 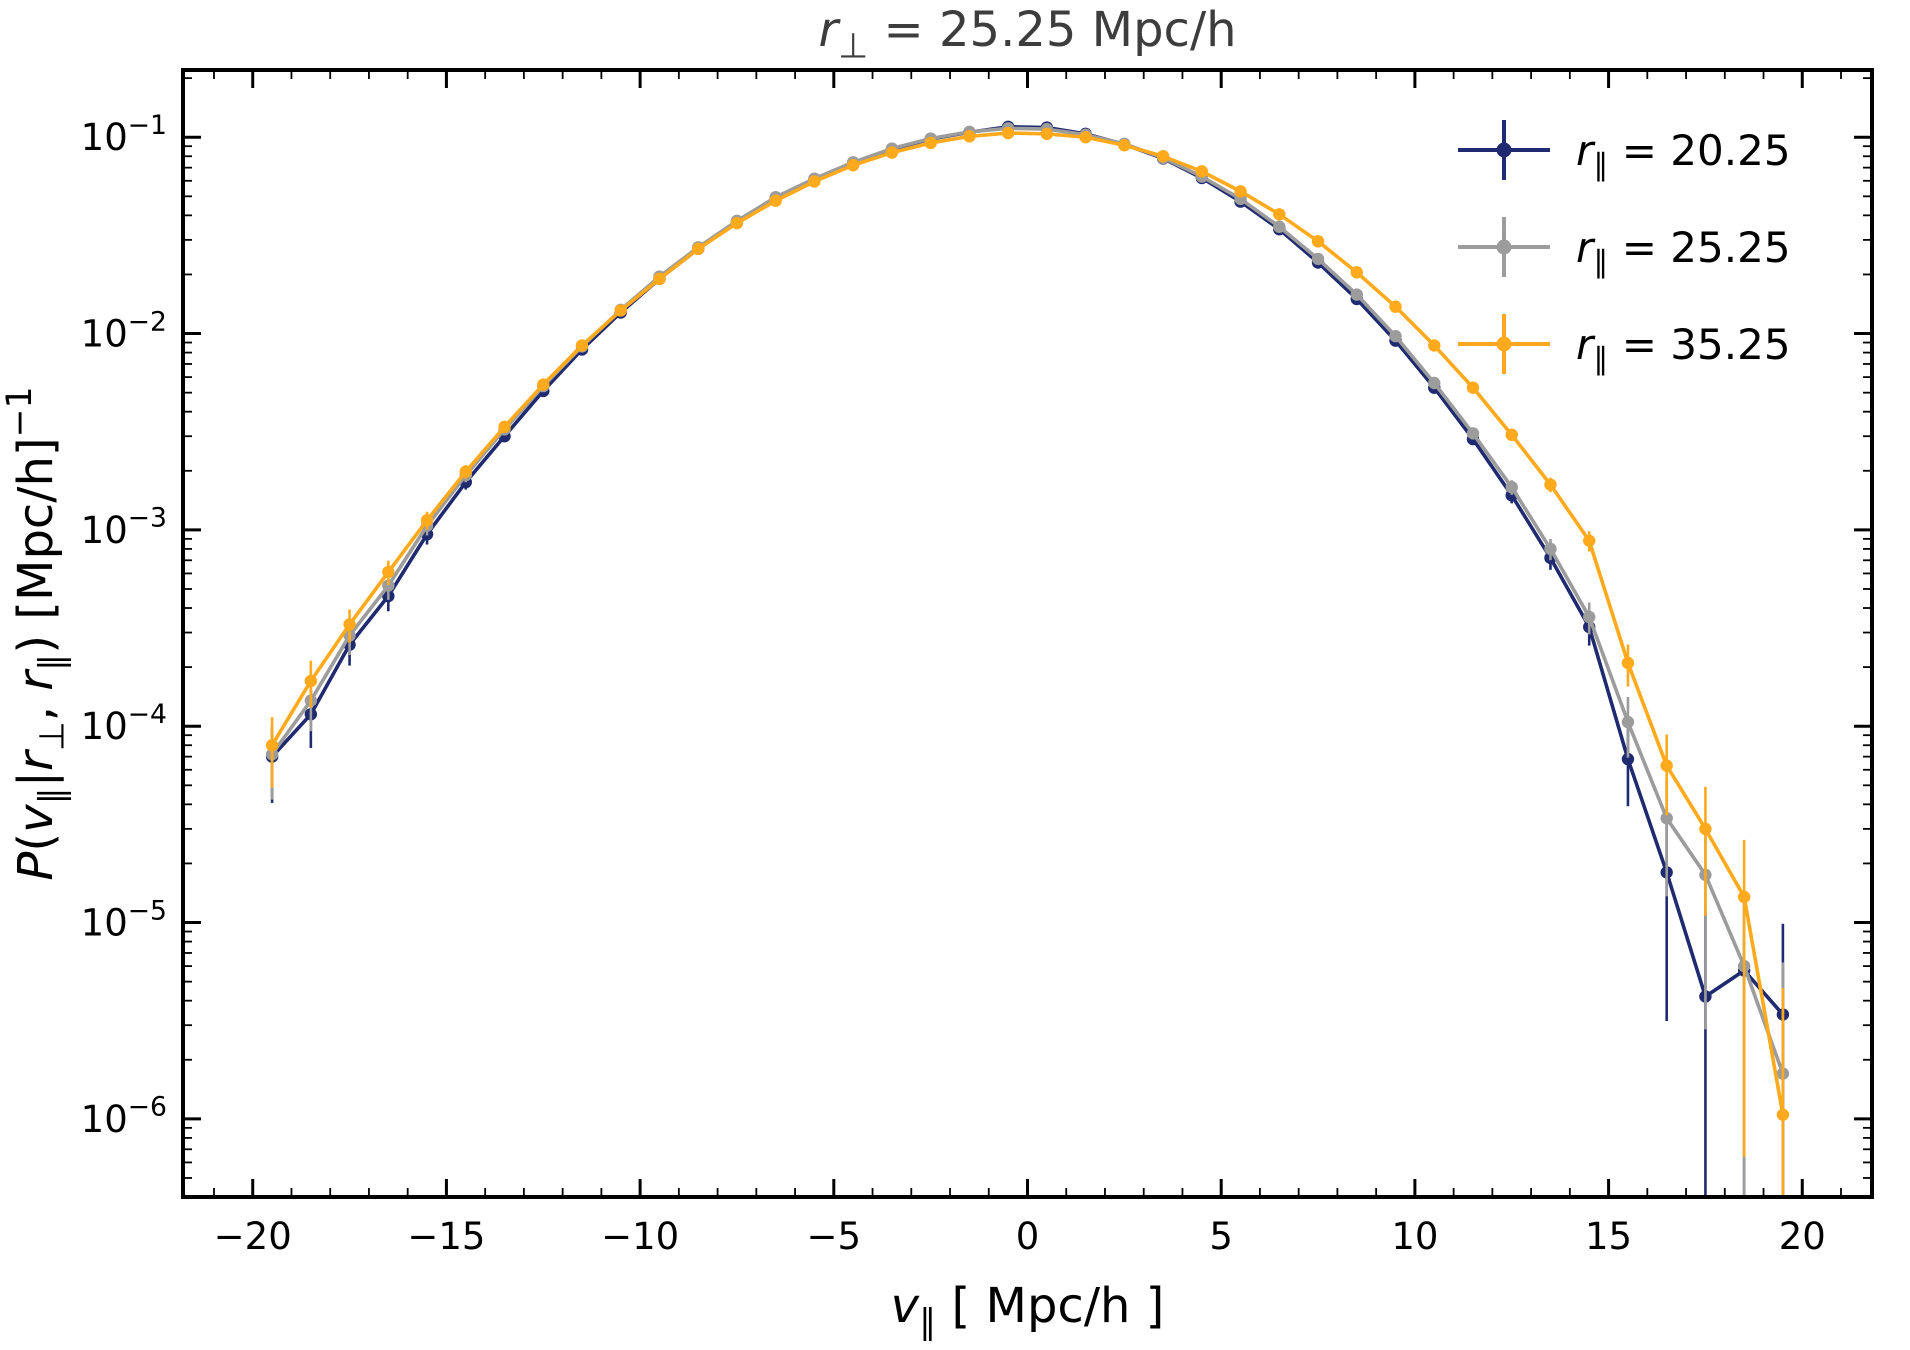 I want to click on legend-entry-r-parallel-25-25: r∥ = 25.25, so click(x=1624, y=248).